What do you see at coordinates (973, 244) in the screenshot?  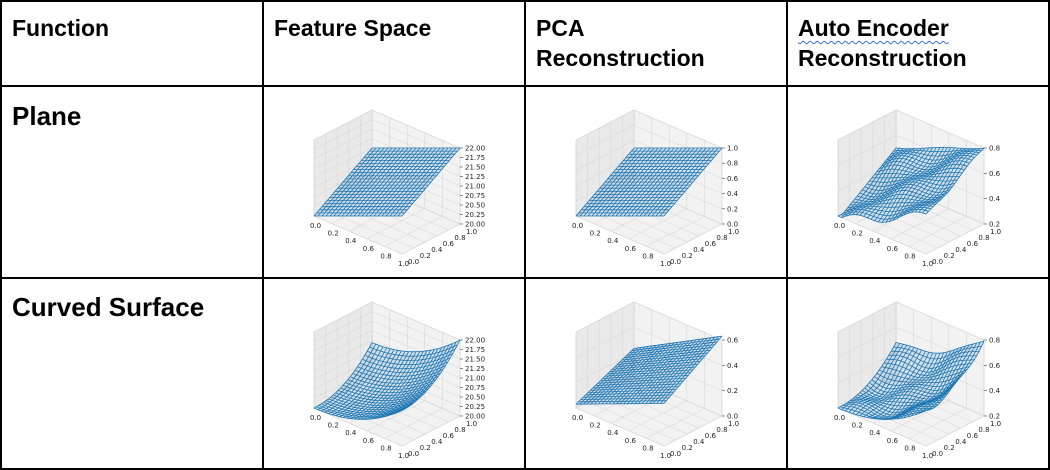 I see `y-tick-label: 0.6` at bounding box center [973, 244].